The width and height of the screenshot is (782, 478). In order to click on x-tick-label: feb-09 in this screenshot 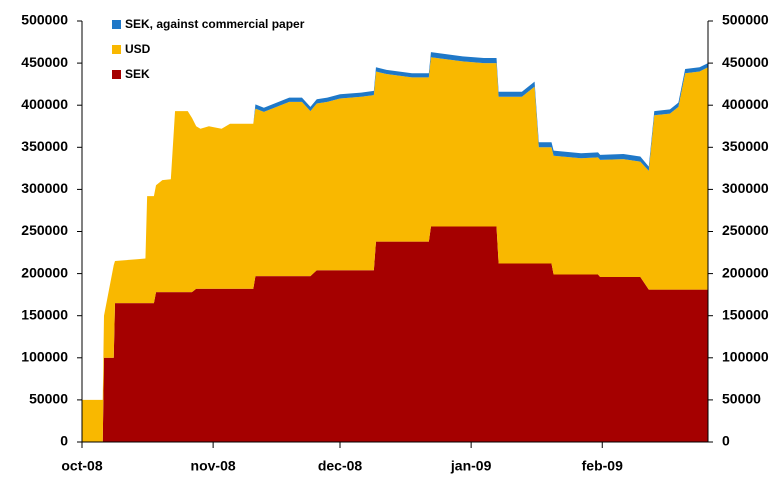, I will do `click(602, 466)`.